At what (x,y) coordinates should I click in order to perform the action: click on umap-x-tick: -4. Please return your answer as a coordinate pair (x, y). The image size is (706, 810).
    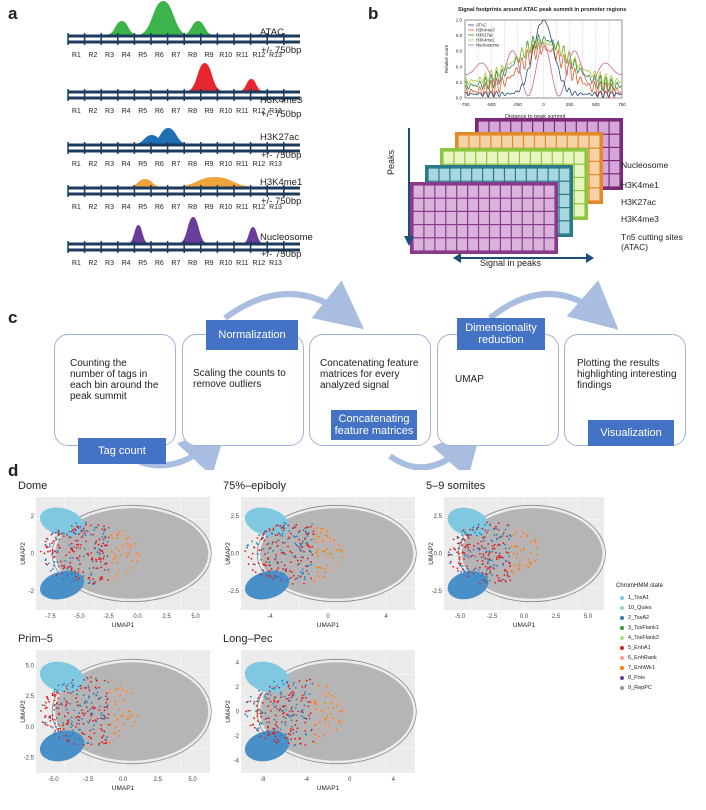
    Looking at the image, I should click on (307, 780).